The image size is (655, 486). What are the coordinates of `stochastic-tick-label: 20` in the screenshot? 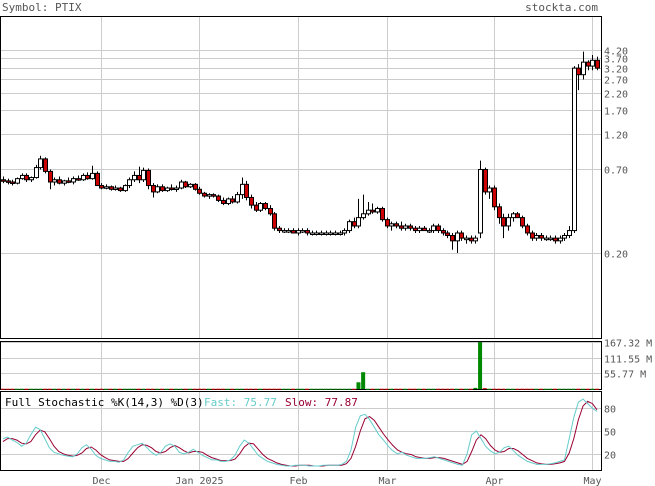 It's located at (610, 456).